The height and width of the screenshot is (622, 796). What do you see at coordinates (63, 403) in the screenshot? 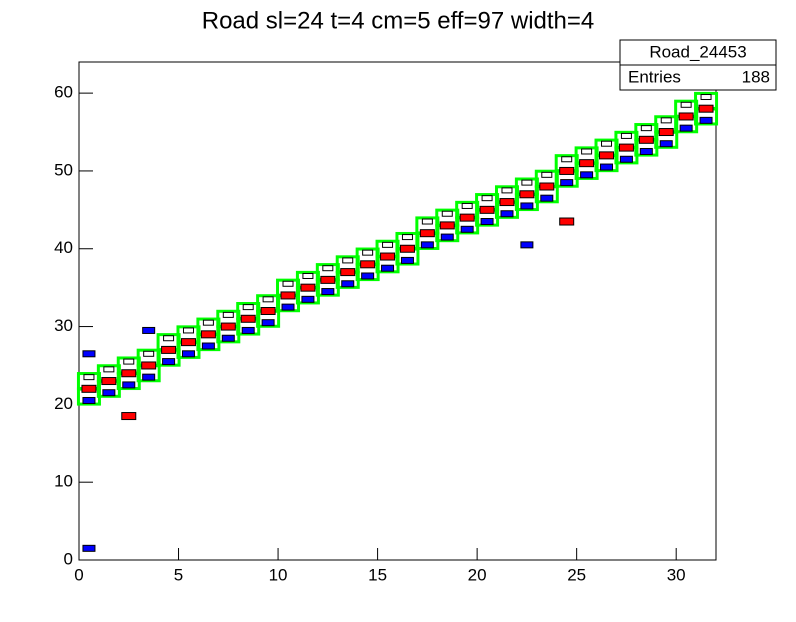
I see `y-tick-label: 20` at bounding box center [63, 403].